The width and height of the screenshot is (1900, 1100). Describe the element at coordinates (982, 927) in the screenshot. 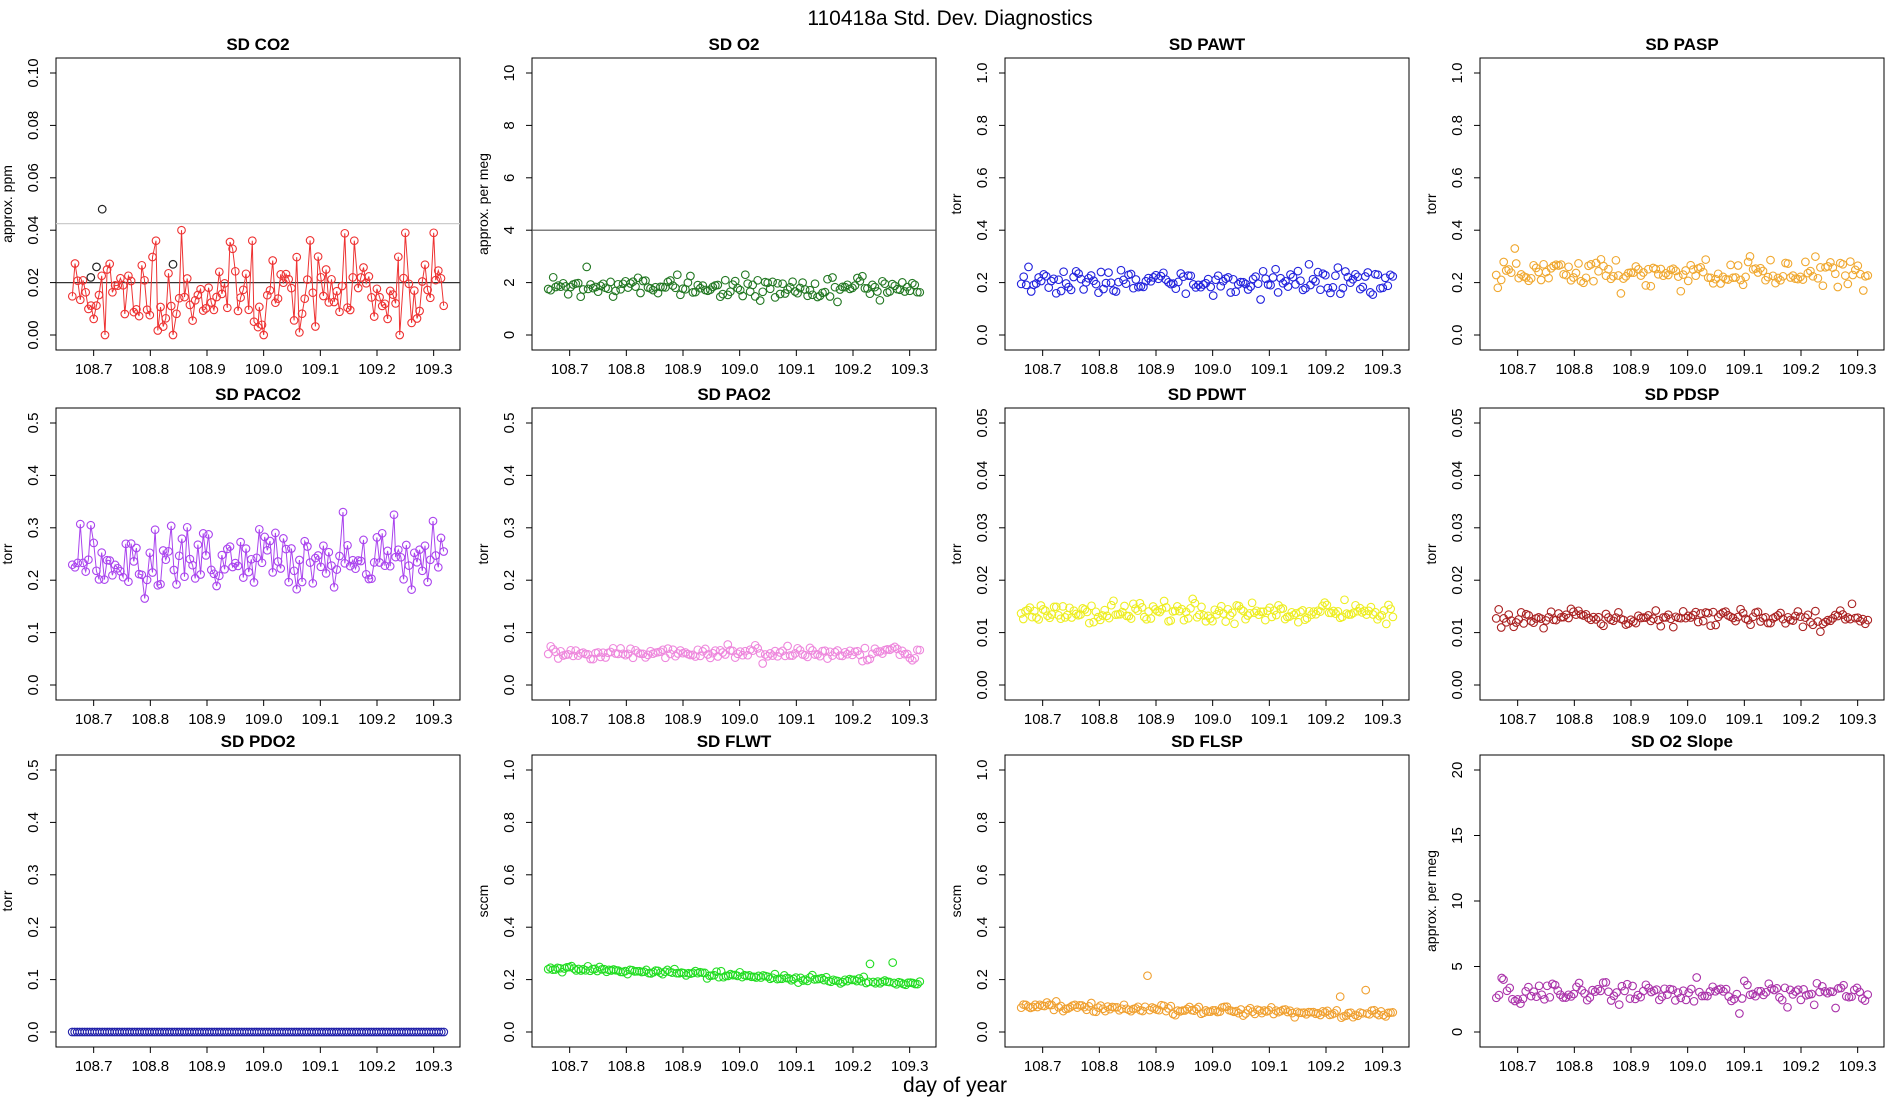

I see `y-tick-label: 0.4` at that location.